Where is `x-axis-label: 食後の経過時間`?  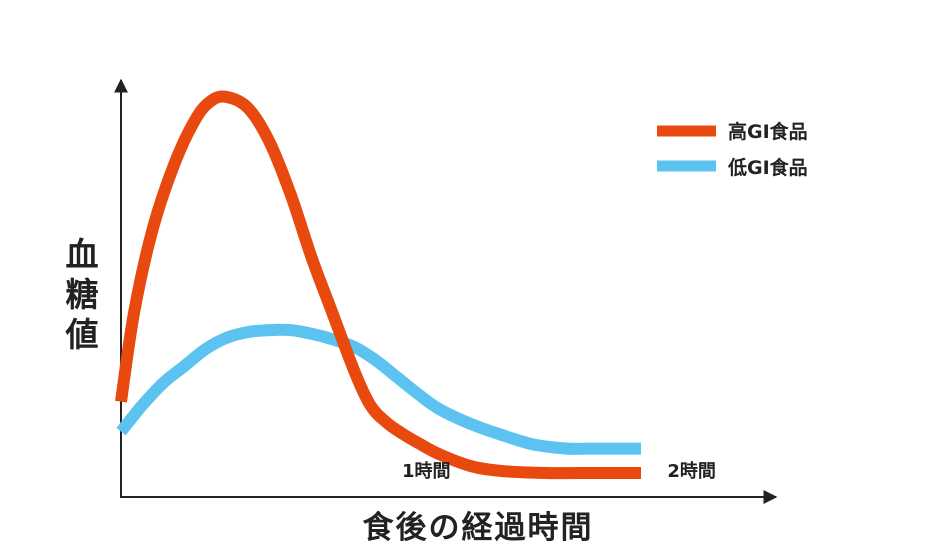 x-axis-label: 食後の経過時間 is located at coordinates (478, 528).